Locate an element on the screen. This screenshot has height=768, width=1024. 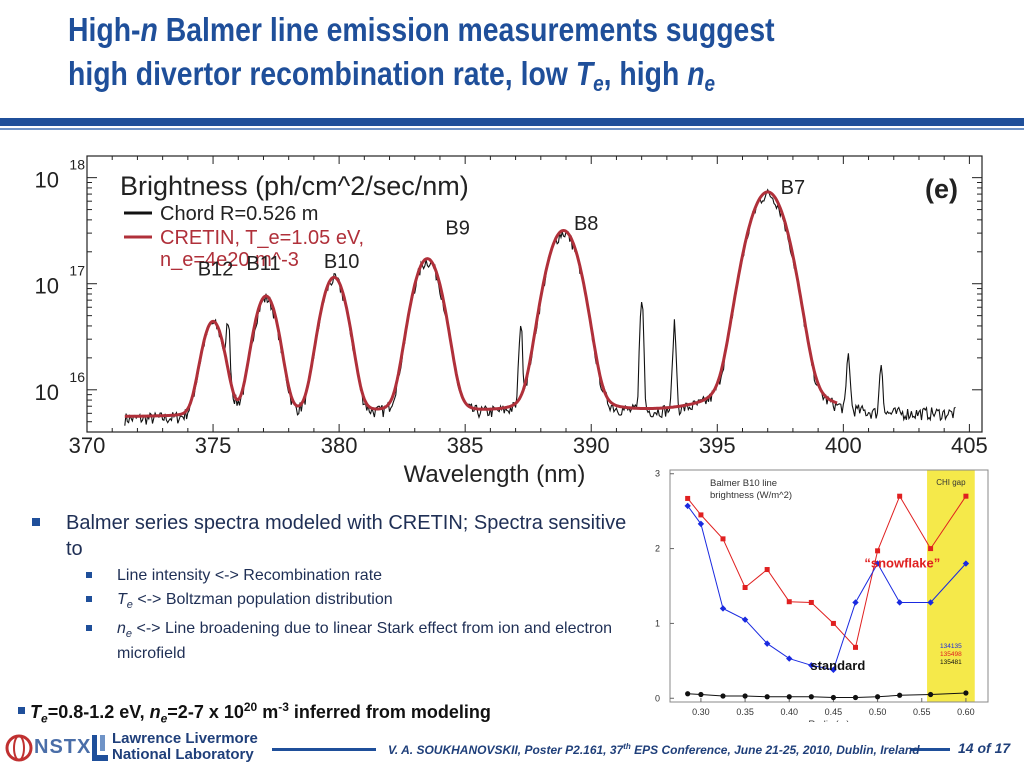
panel-label: (e) is located at coordinates (941, 189).